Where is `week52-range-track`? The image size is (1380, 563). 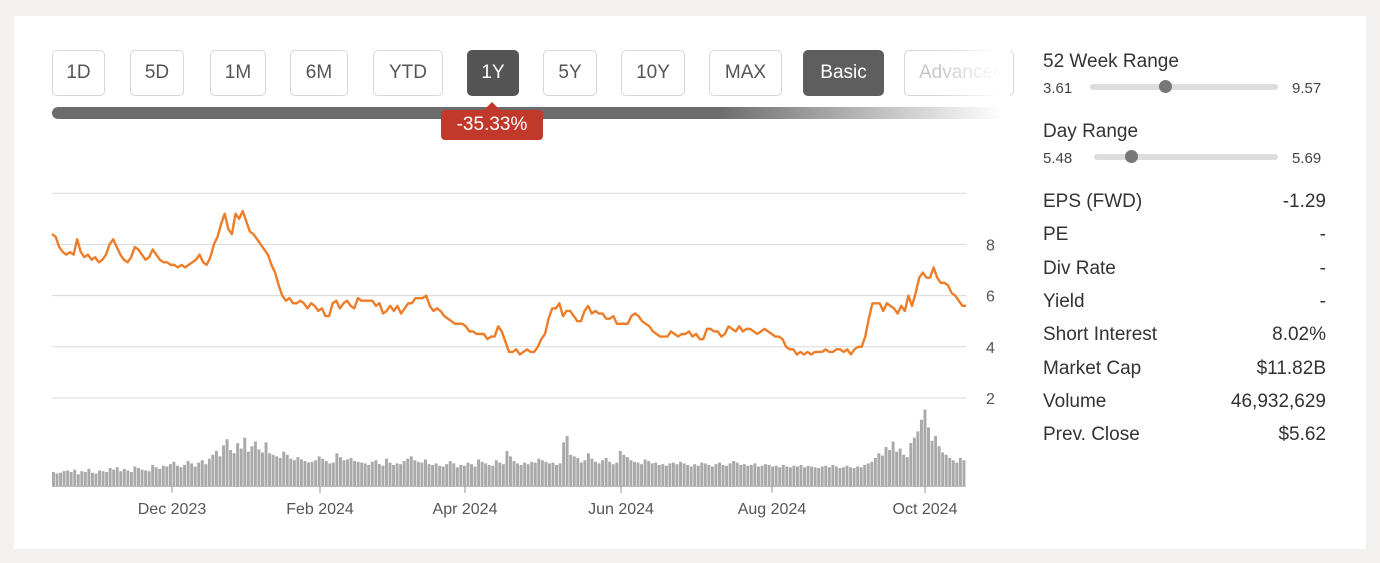 week52-range-track is located at coordinates (1184, 87).